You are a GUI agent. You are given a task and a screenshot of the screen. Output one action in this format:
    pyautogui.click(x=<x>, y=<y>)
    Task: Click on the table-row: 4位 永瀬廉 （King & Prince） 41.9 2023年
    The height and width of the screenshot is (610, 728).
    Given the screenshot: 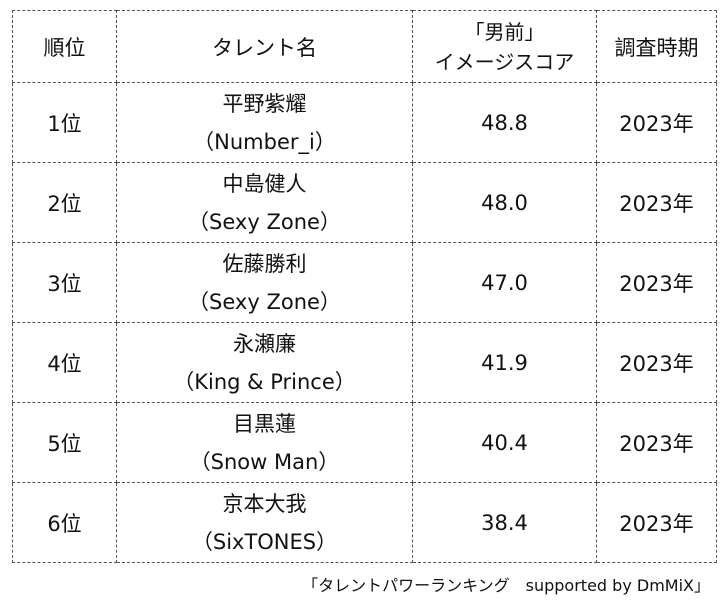 What is the action you would take?
    pyautogui.click(x=364, y=362)
    